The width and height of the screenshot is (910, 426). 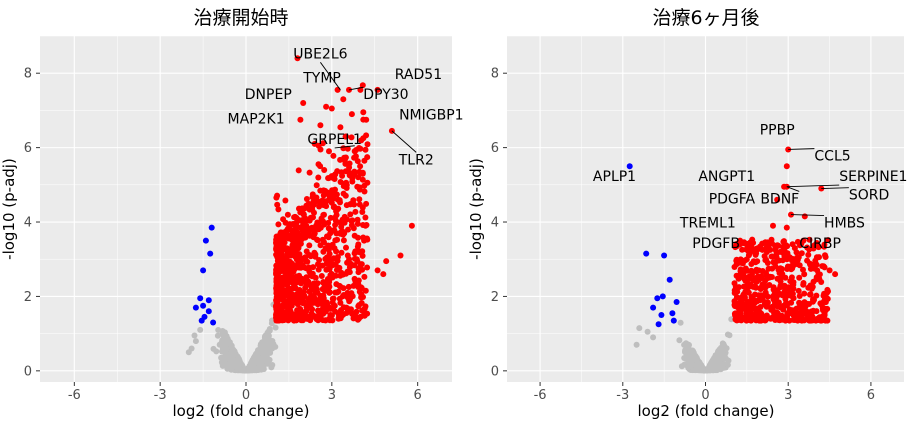 I want to click on gene-label: HMBS, so click(x=844, y=224).